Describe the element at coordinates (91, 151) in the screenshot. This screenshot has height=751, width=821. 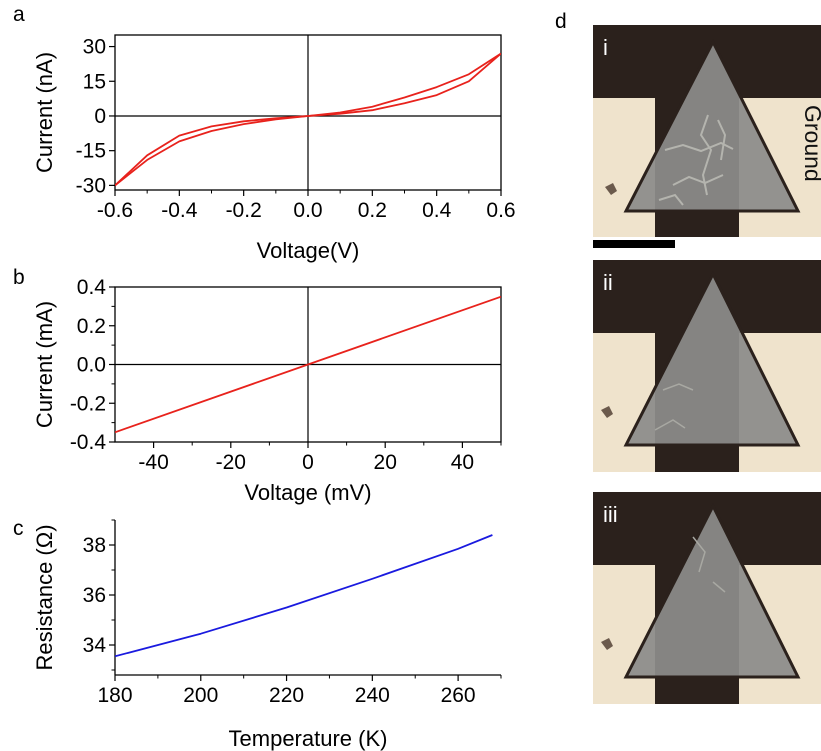
I see `y-tick-label: -15` at that location.